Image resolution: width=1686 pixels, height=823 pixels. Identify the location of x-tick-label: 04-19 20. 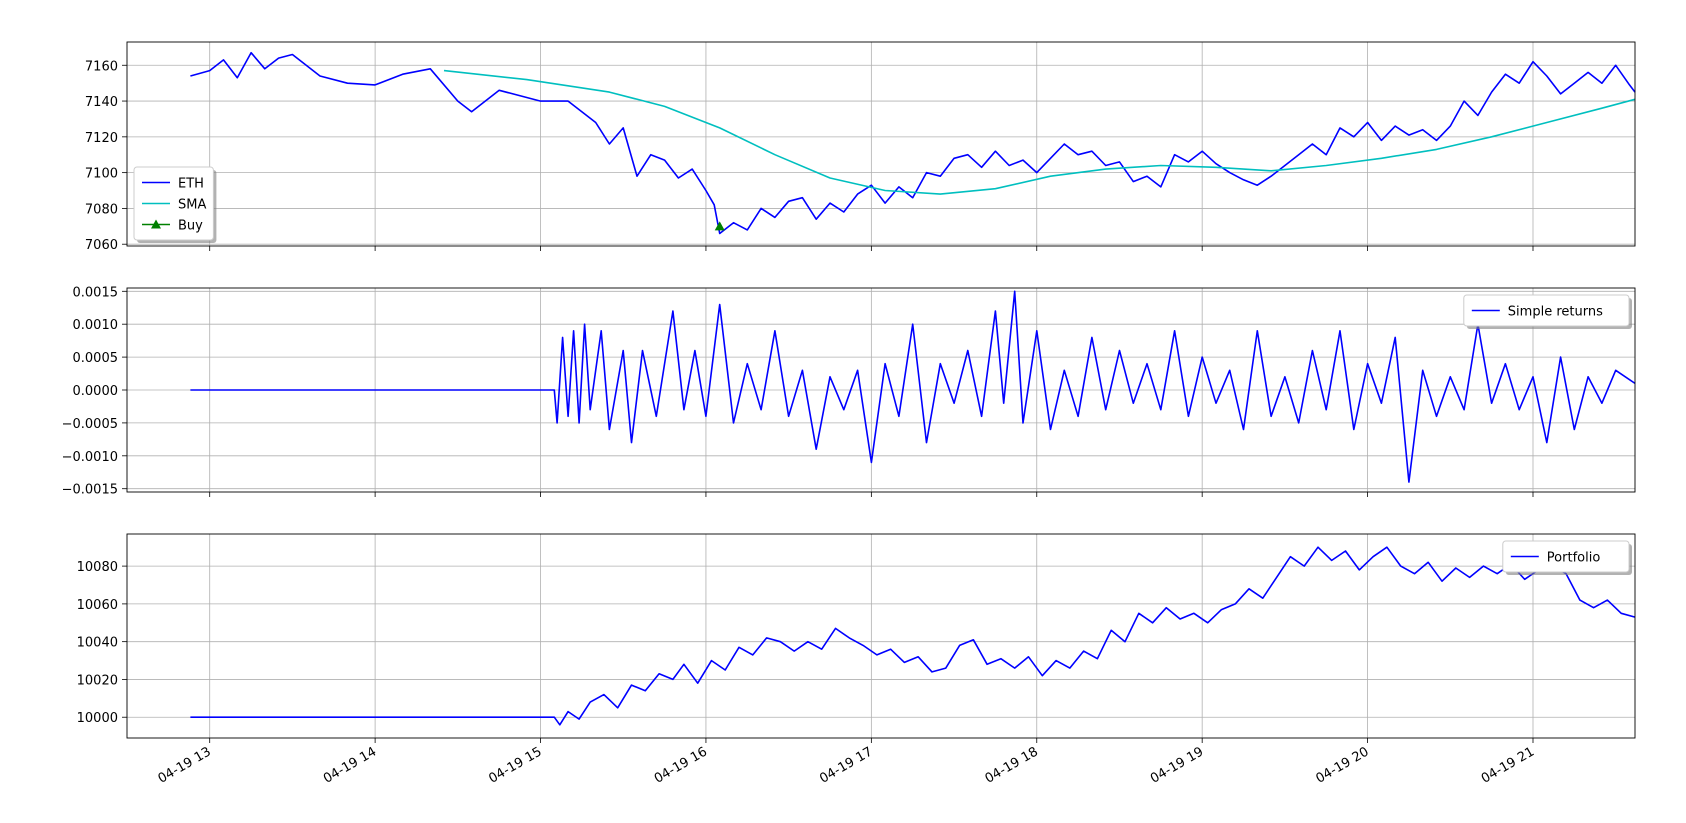
(1342, 765).